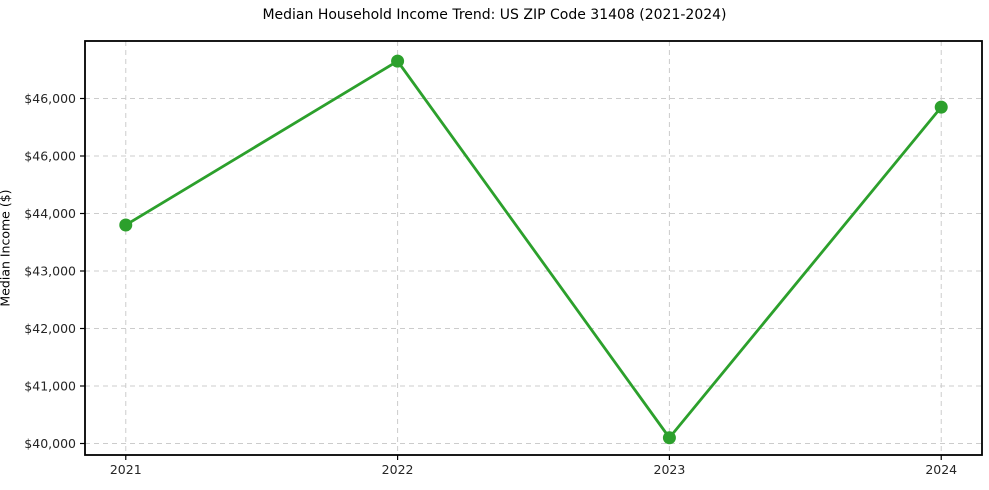 The height and width of the screenshot is (490, 989). I want to click on x-tick-label: 2024, so click(941, 469).